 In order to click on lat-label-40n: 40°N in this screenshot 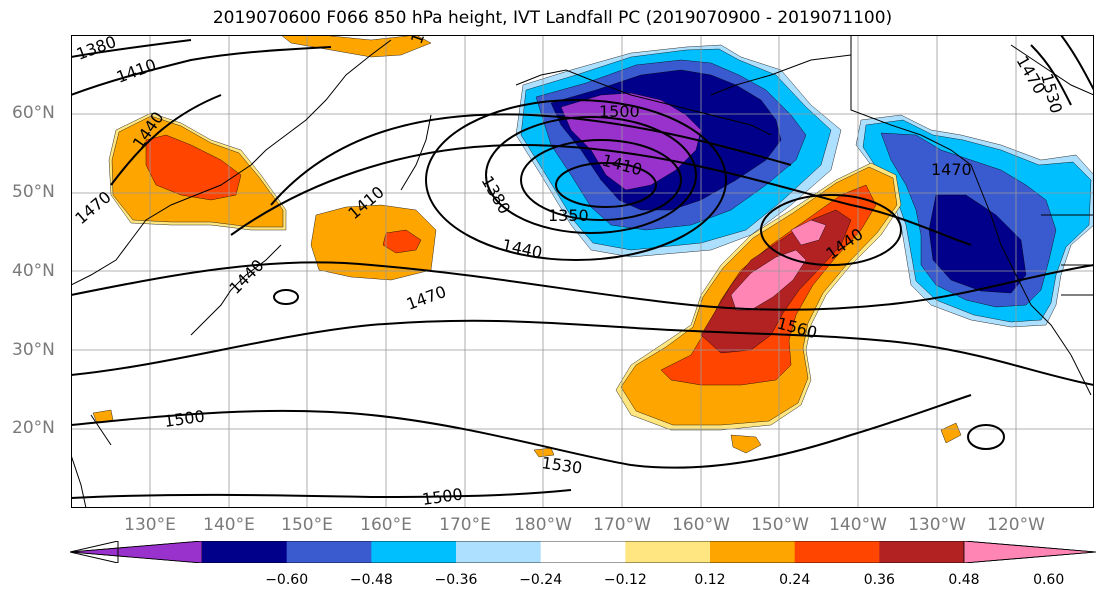, I will do `click(33, 271)`.